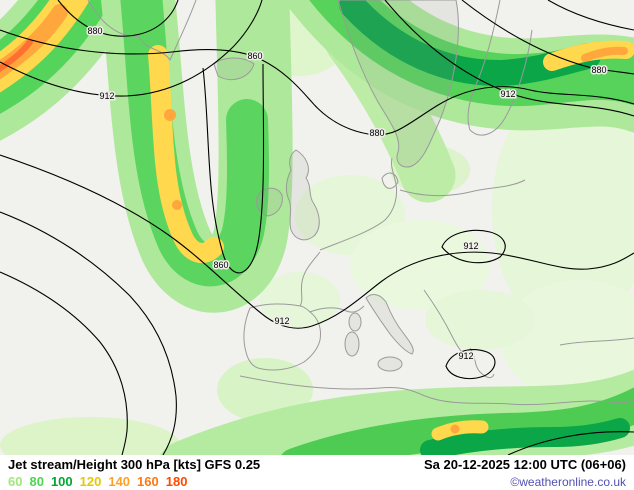 This screenshot has width=634, height=490. Describe the element at coordinates (352, 344) in the screenshot. I see `sardinia-coast` at that location.